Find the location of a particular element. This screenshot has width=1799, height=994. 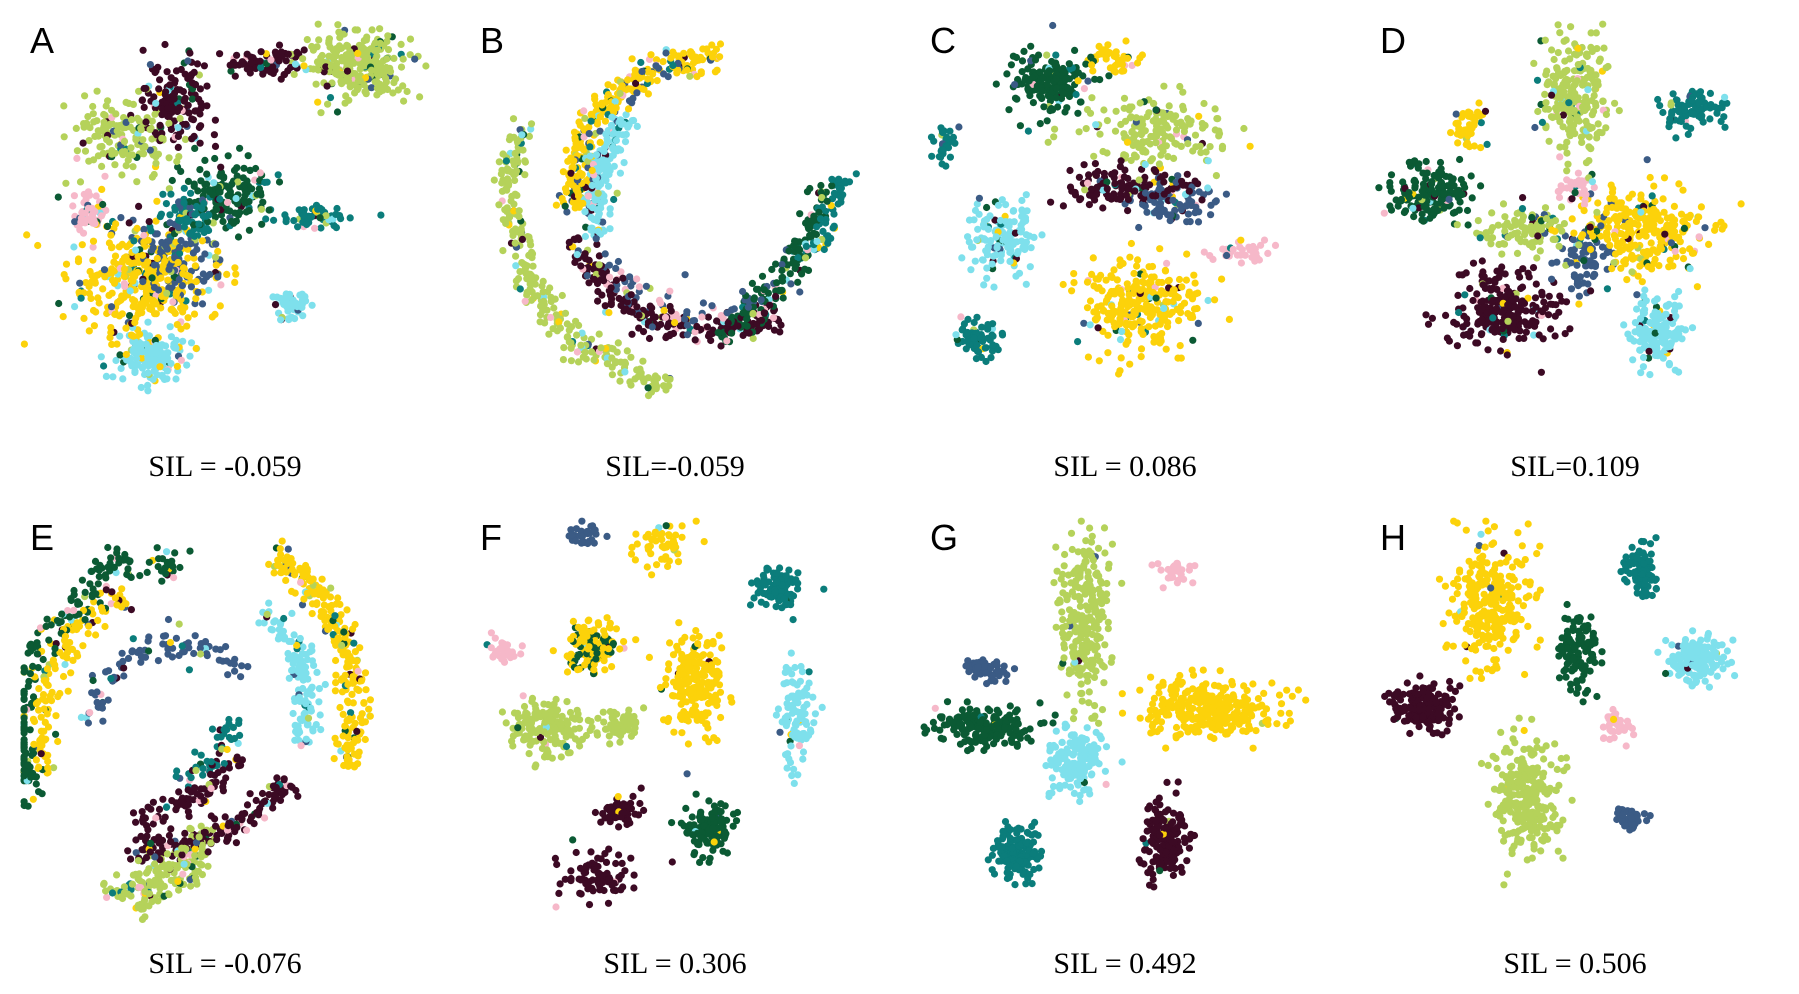

points-group is located at coordinates (1103, 199).